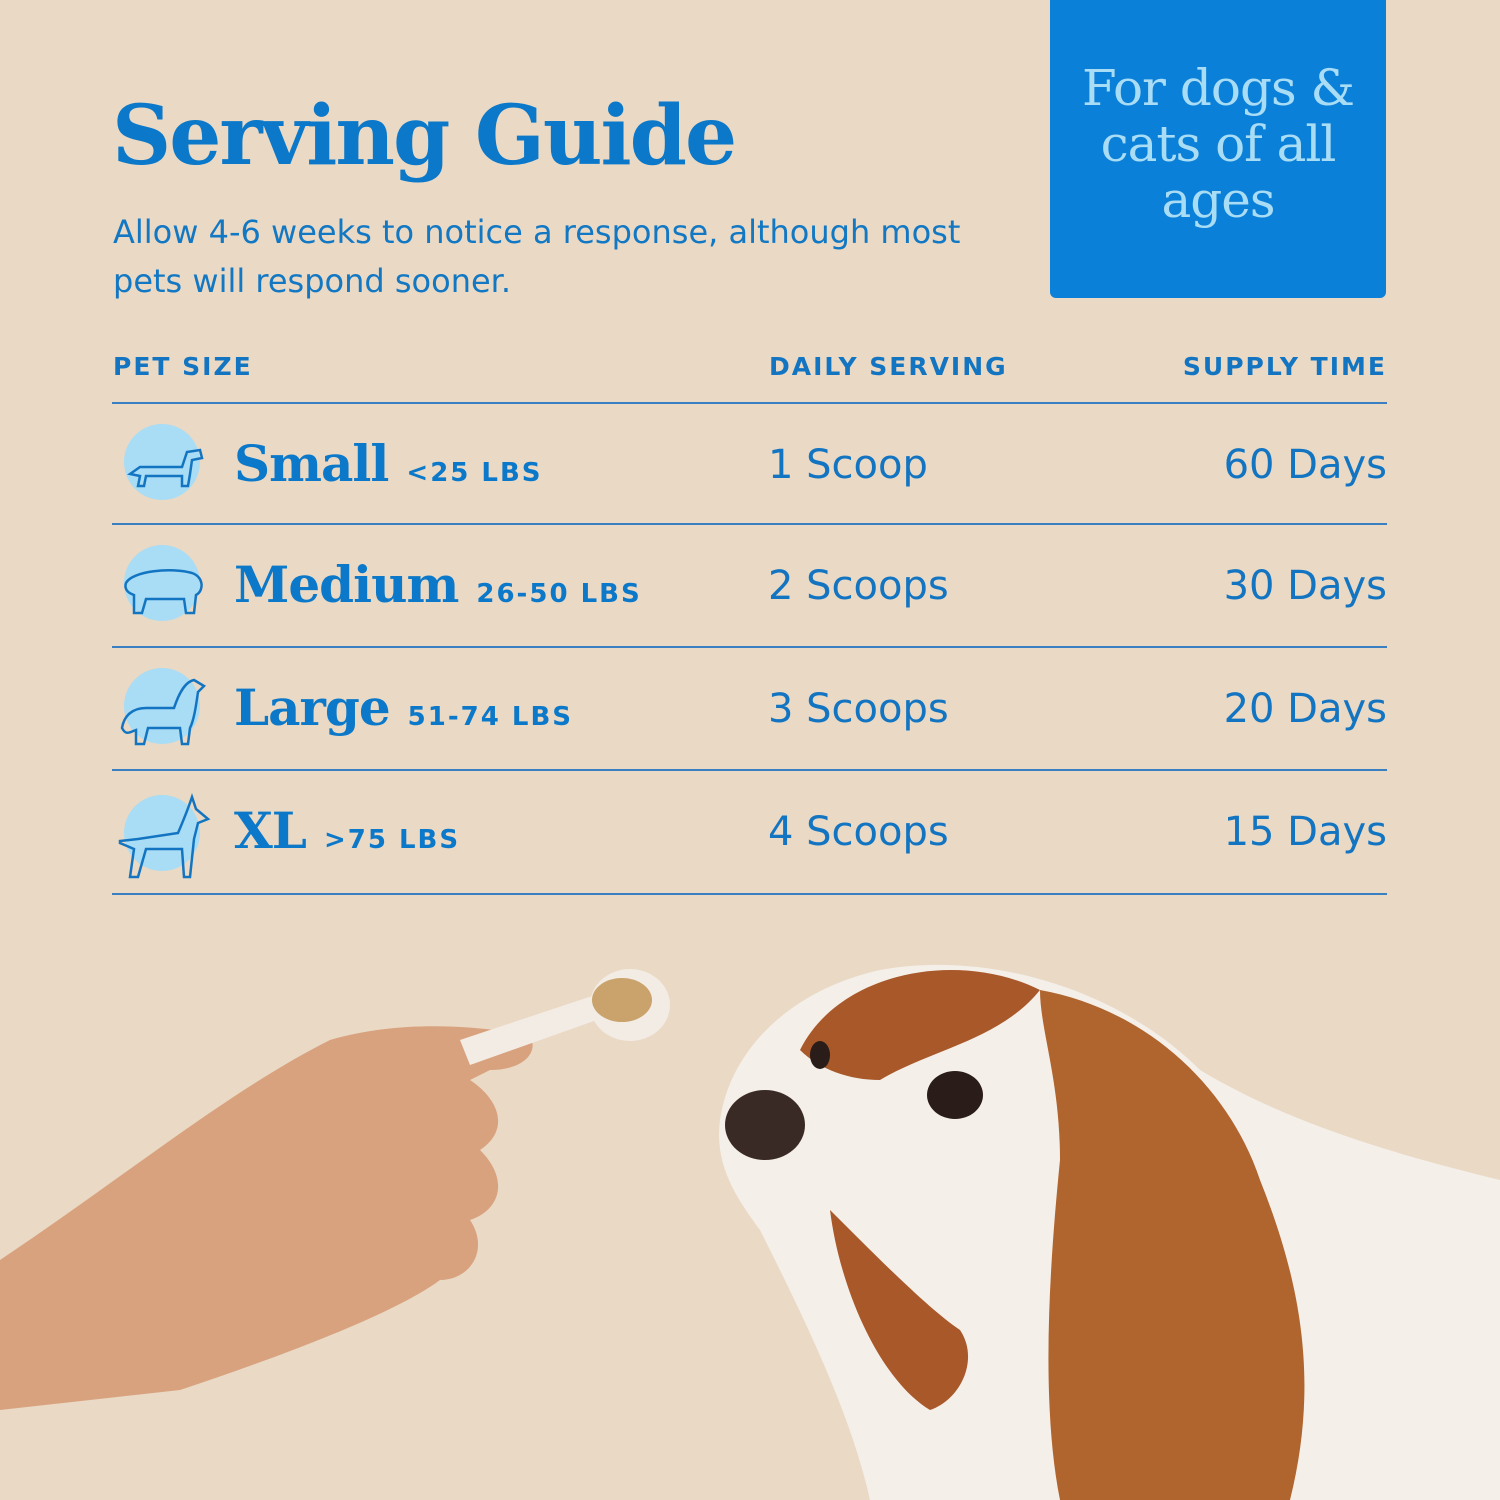 Image resolution: width=1500 pixels, height=1500 pixels. What do you see at coordinates (858, 709) in the screenshot?
I see `daily-serving: 3 Scoops` at bounding box center [858, 709].